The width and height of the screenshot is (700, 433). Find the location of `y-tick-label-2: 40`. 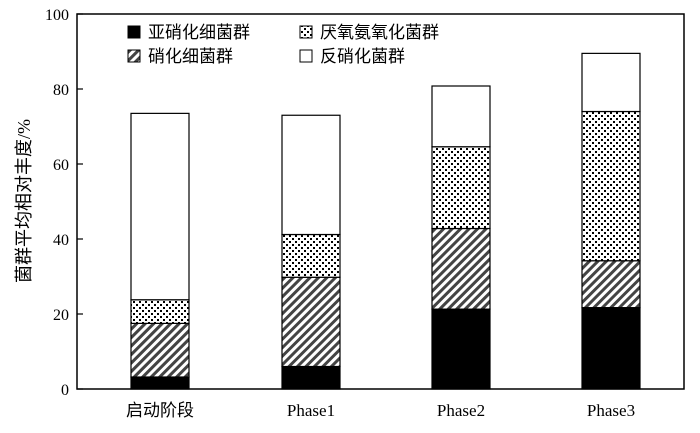

y-tick-label-2: 40 is located at coordinates (61, 240).